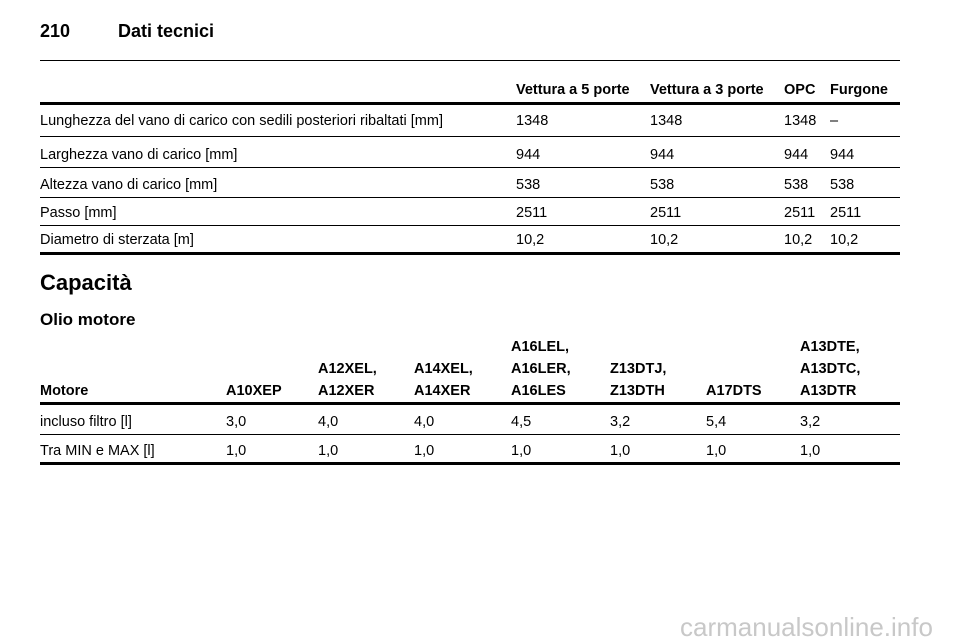 This screenshot has height=642, width=960. I want to click on column-header: Motore, so click(64, 391).